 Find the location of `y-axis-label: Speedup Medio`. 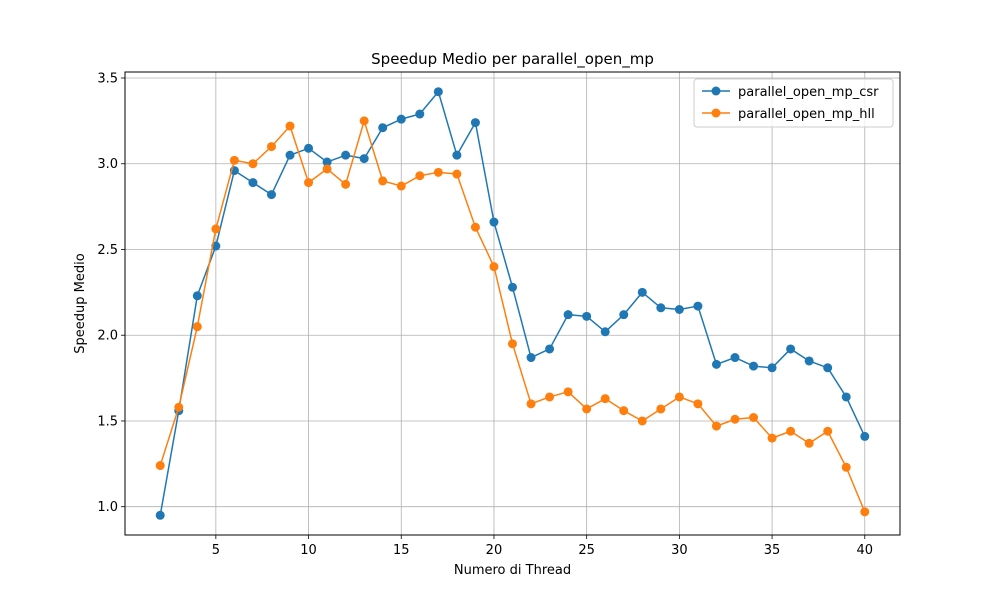

y-axis-label: Speedup Medio is located at coordinates (80, 303).